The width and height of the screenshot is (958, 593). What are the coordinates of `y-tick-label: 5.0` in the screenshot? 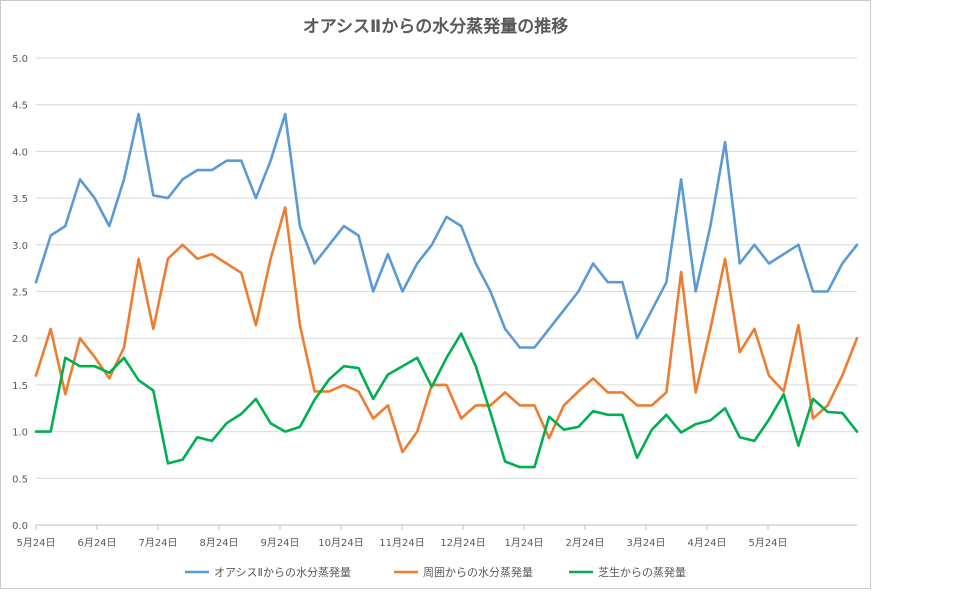 It's located at (20, 59).